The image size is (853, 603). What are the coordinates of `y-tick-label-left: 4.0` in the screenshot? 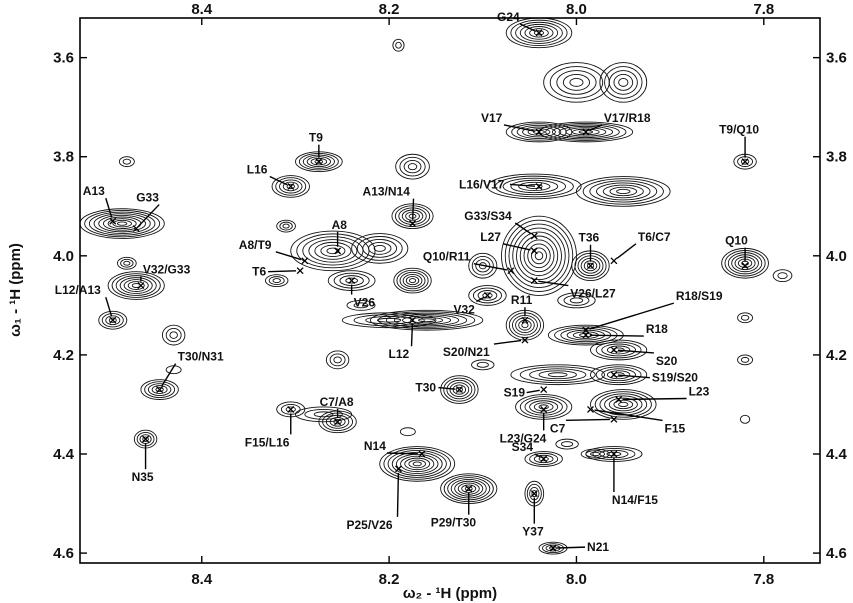 It's located at (63, 256).